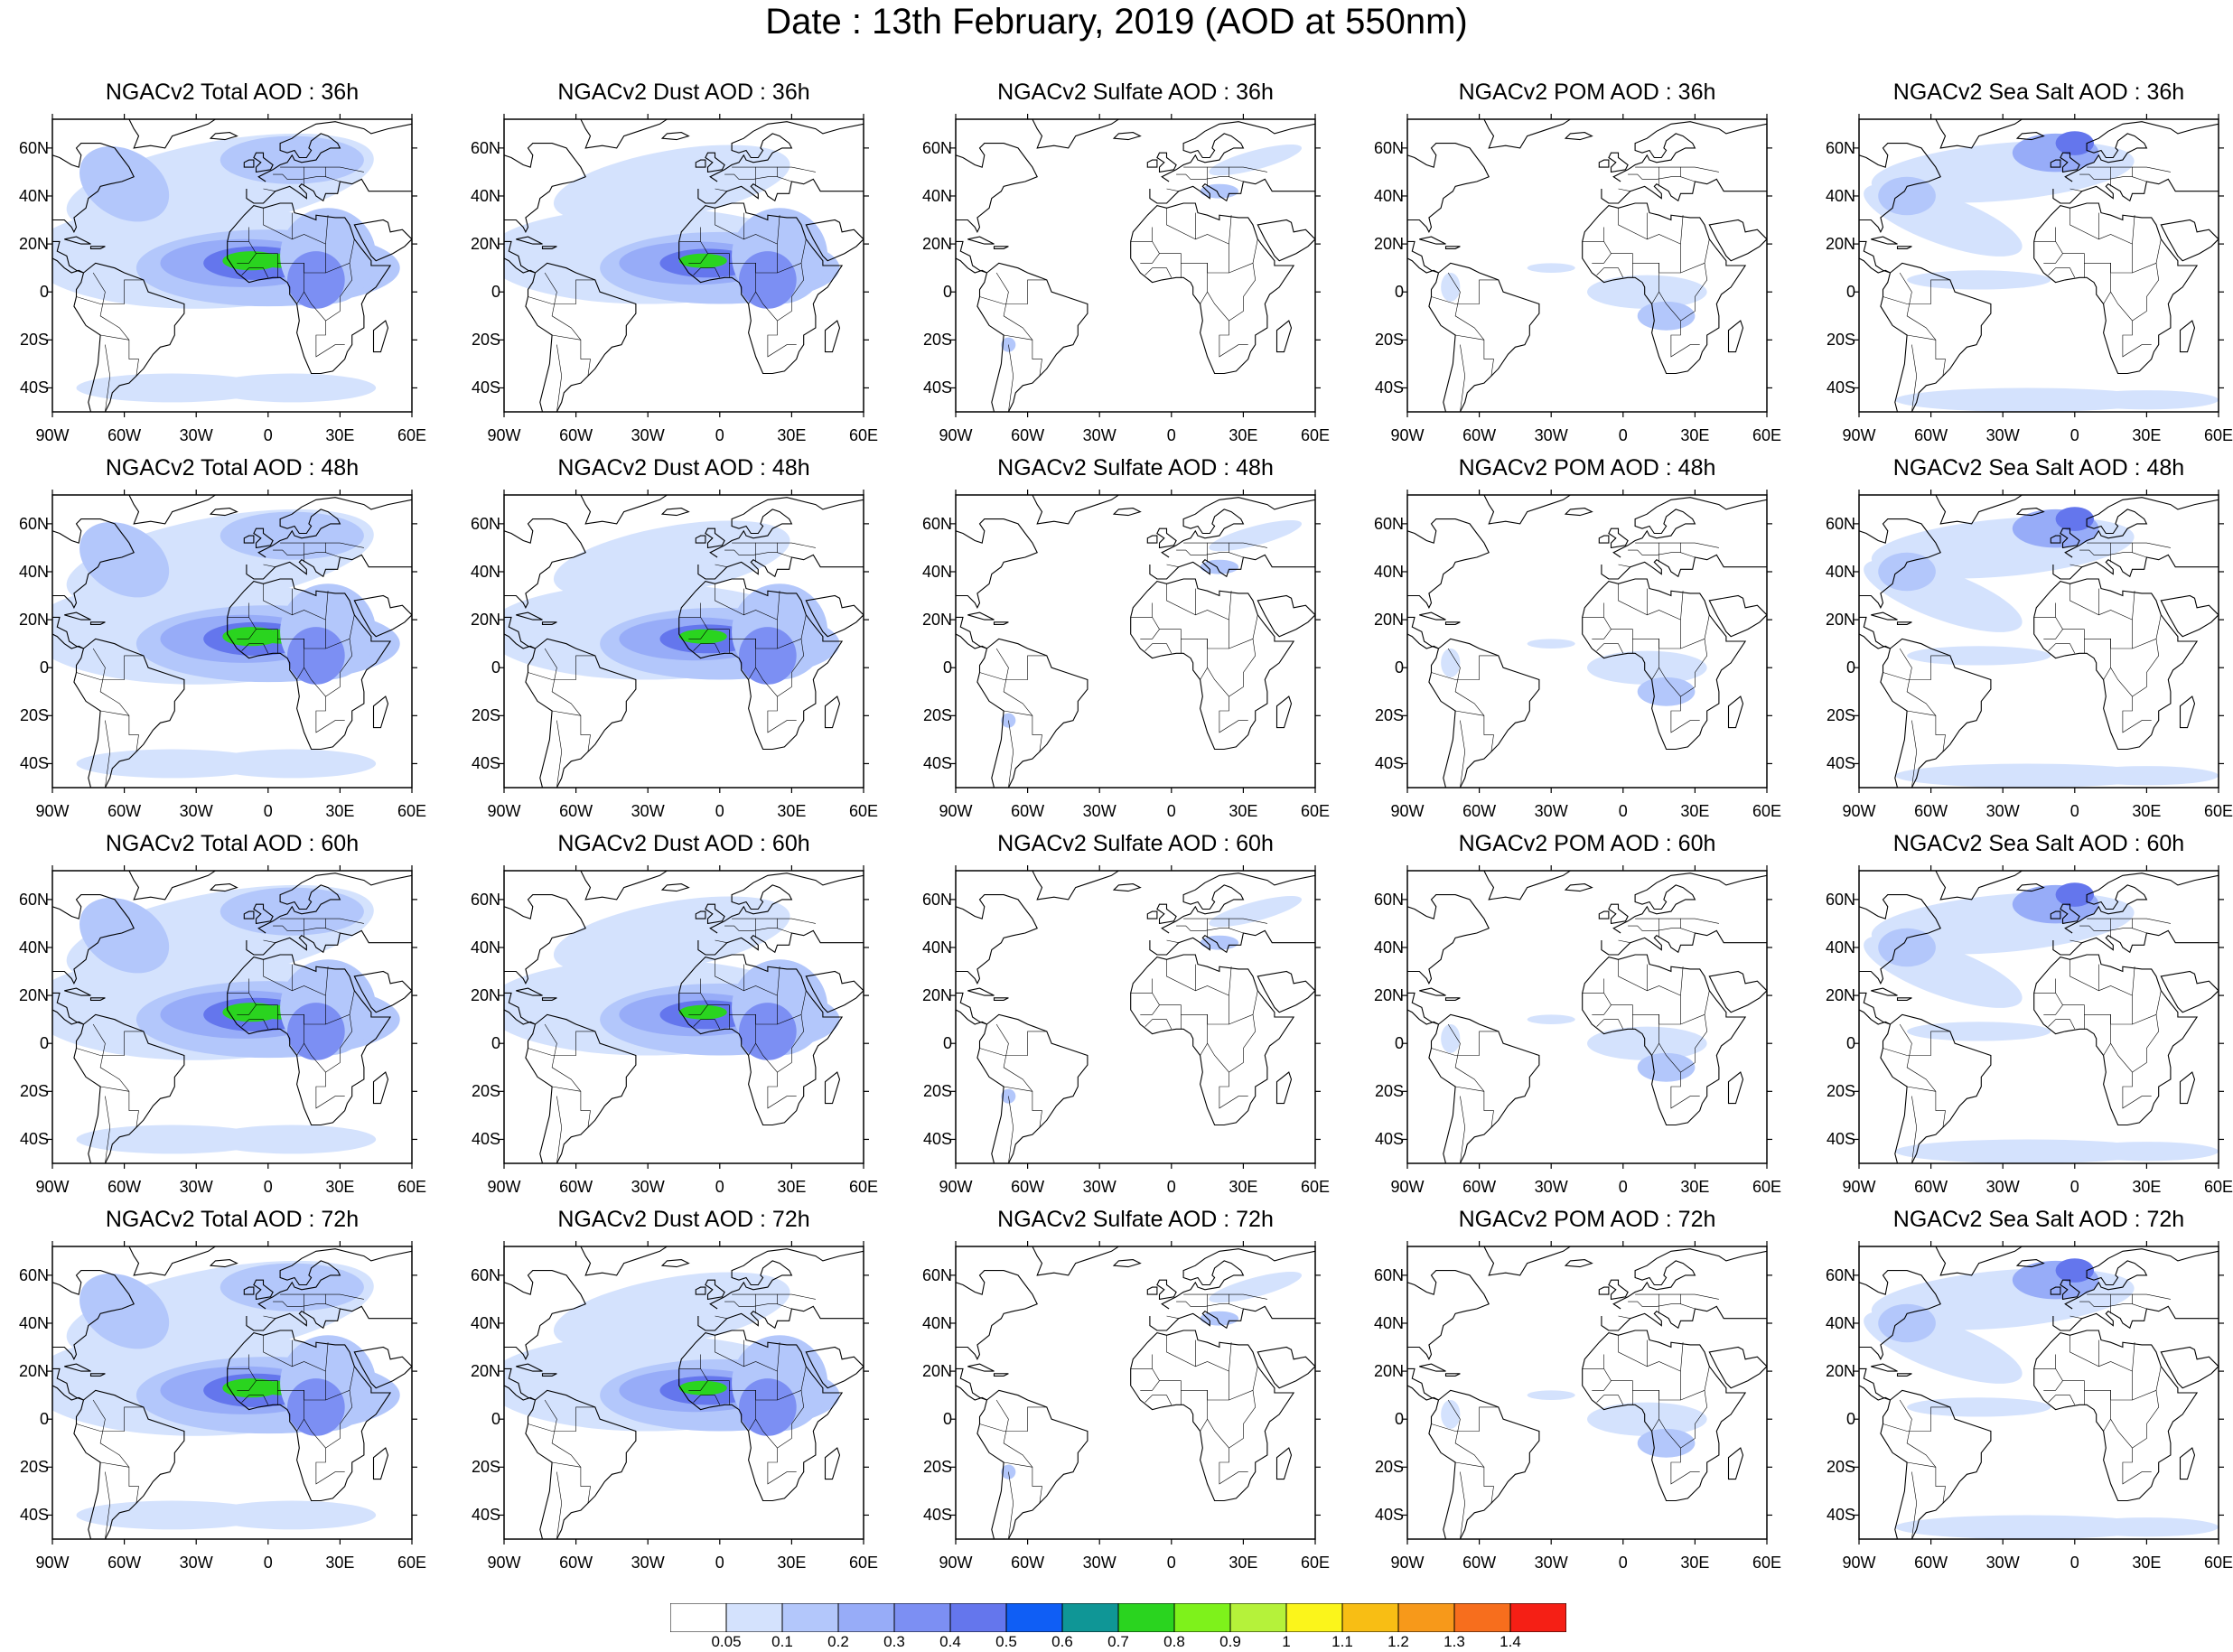 This screenshot has width=2233, height=1652. I want to click on colorbar-tick-label: 0.1, so click(782, 1641).